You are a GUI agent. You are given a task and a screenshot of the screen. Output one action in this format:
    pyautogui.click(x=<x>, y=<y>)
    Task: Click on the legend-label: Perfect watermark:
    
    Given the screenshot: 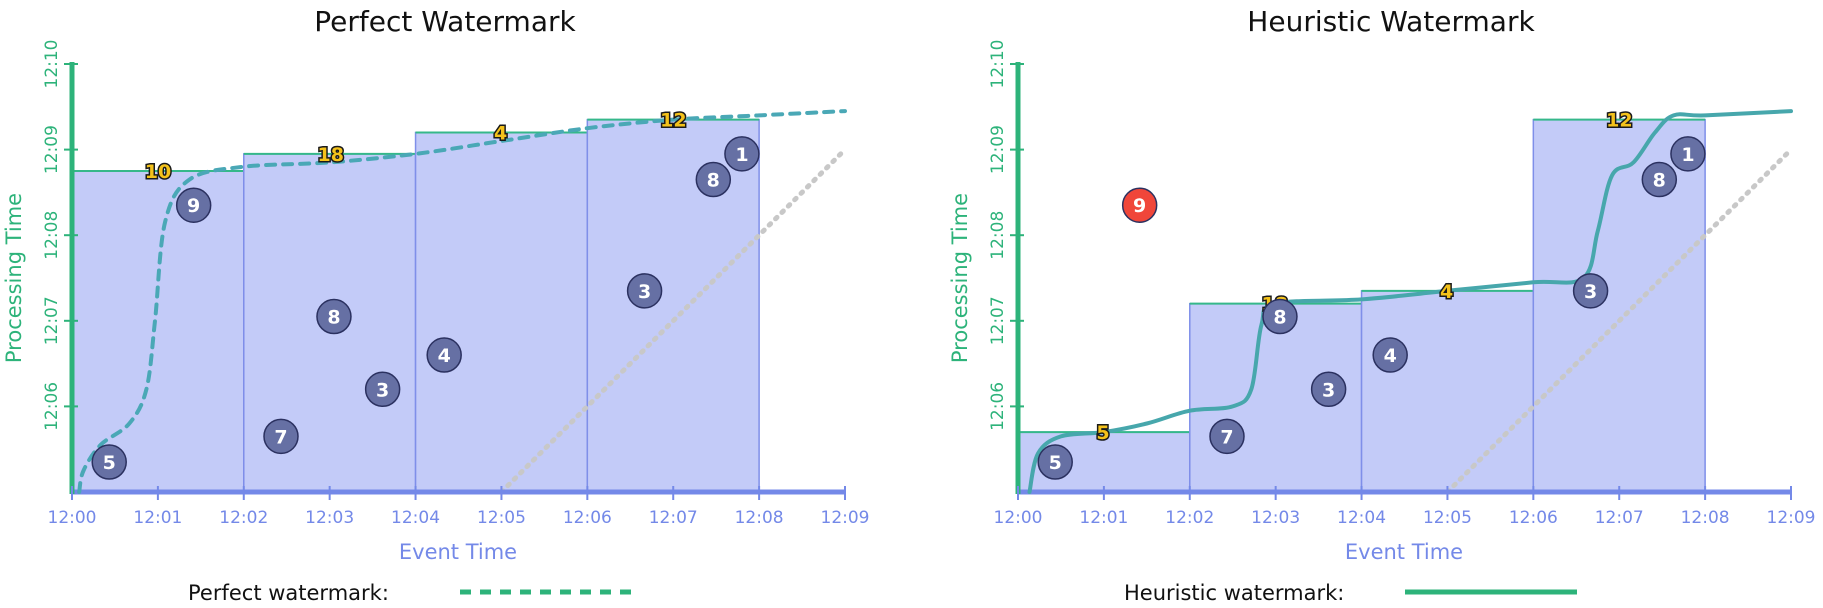 What is the action you would take?
    pyautogui.click(x=288, y=593)
    